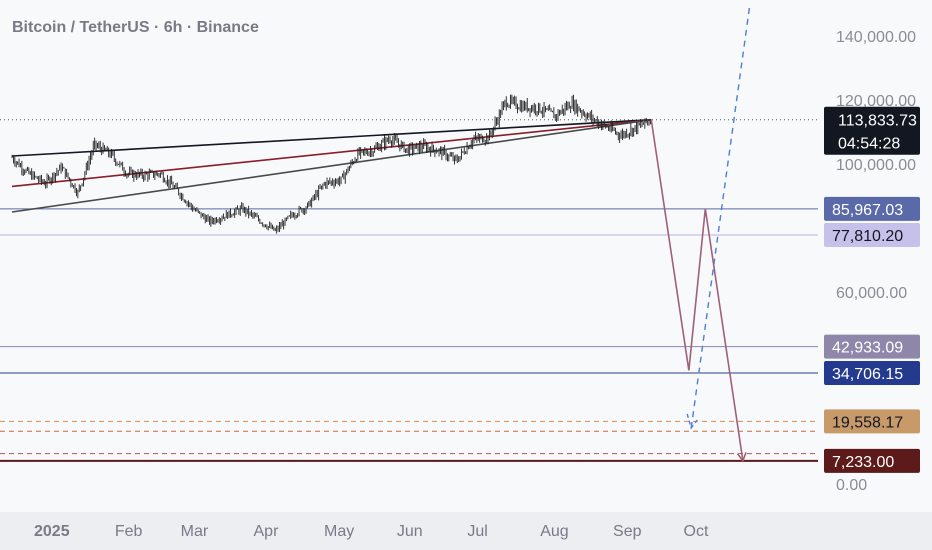 The height and width of the screenshot is (550, 932). I want to click on price-tag-label-3: 34,706.15, so click(867, 374).